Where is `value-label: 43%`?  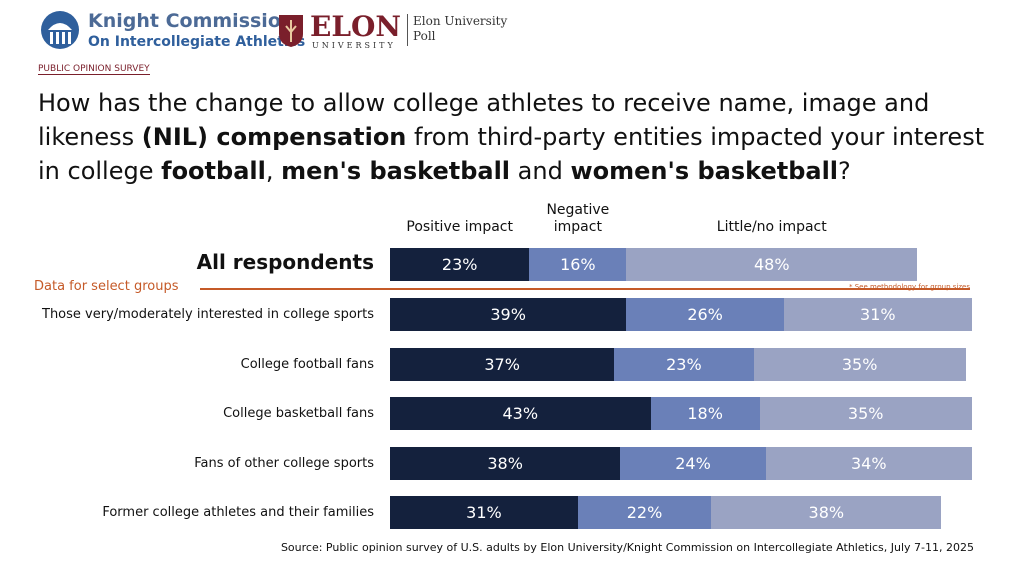 value-label: 43% is located at coordinates (520, 414).